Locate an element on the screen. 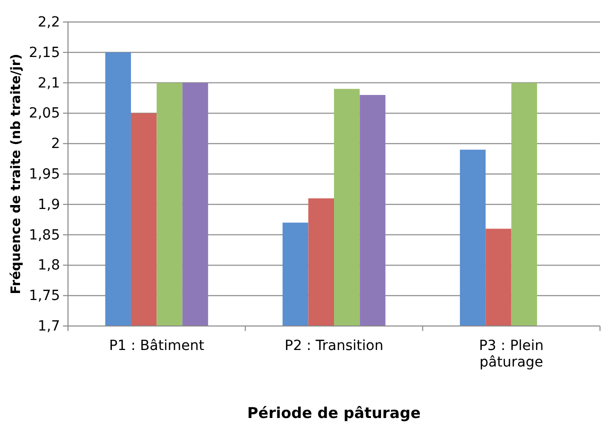 This screenshot has height=425, width=608. y-tick-label: 2,2 is located at coordinates (49, 22).